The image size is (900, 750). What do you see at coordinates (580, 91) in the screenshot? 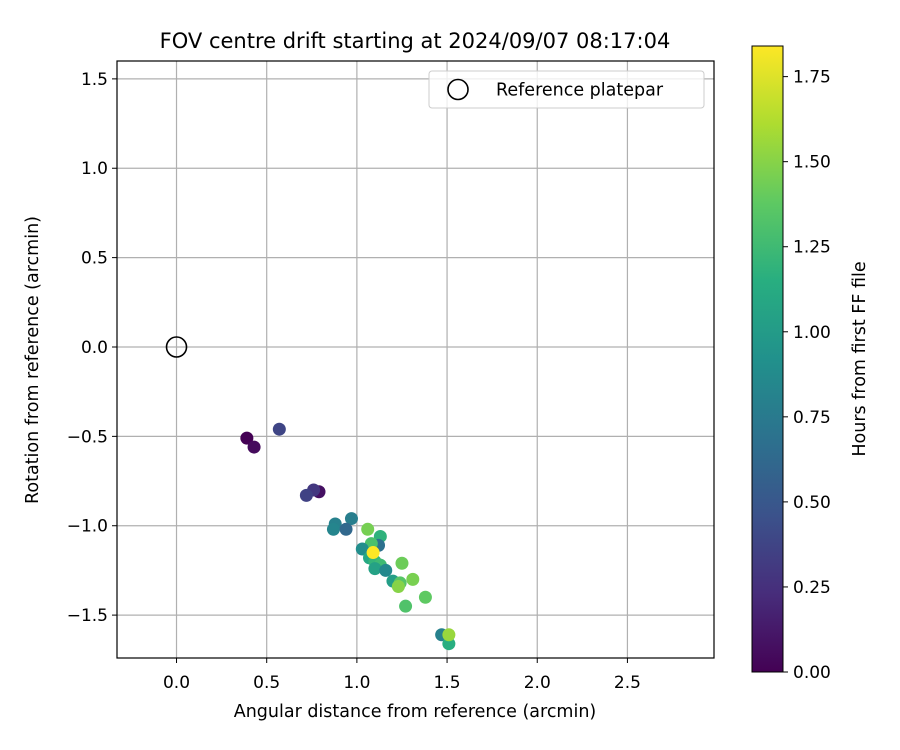
I see `legend-label: Reference platepar` at bounding box center [580, 91].